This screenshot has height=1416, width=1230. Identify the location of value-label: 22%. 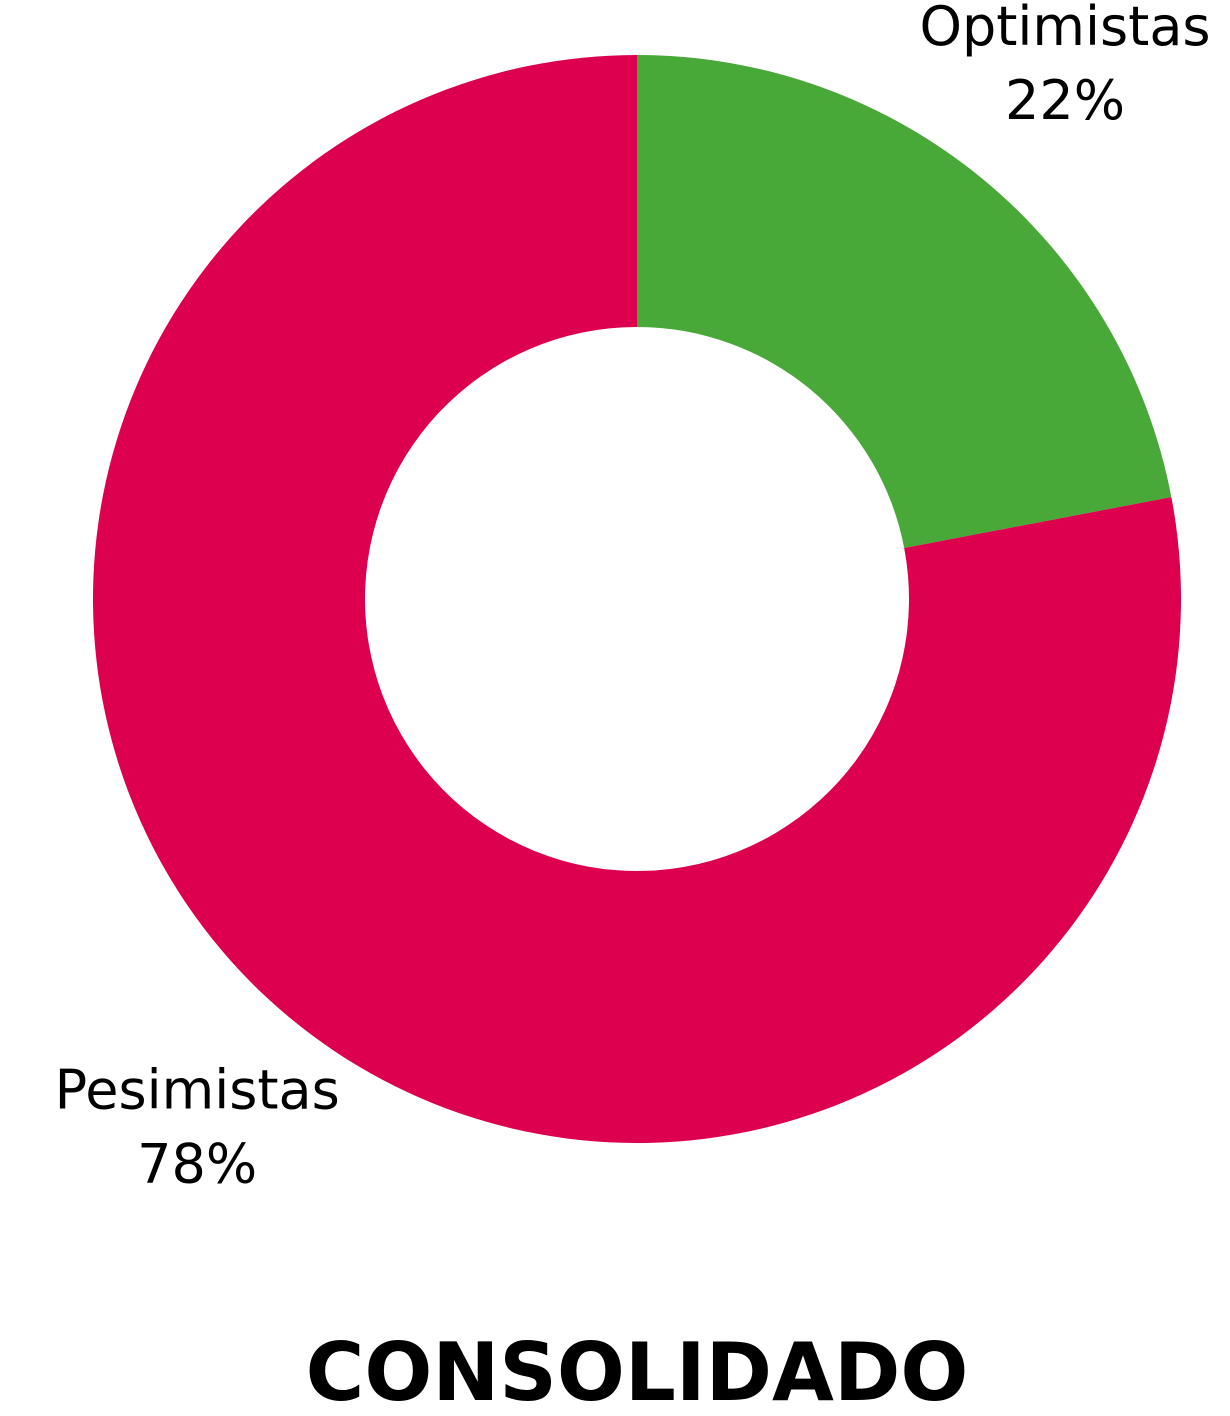
(1065, 100).